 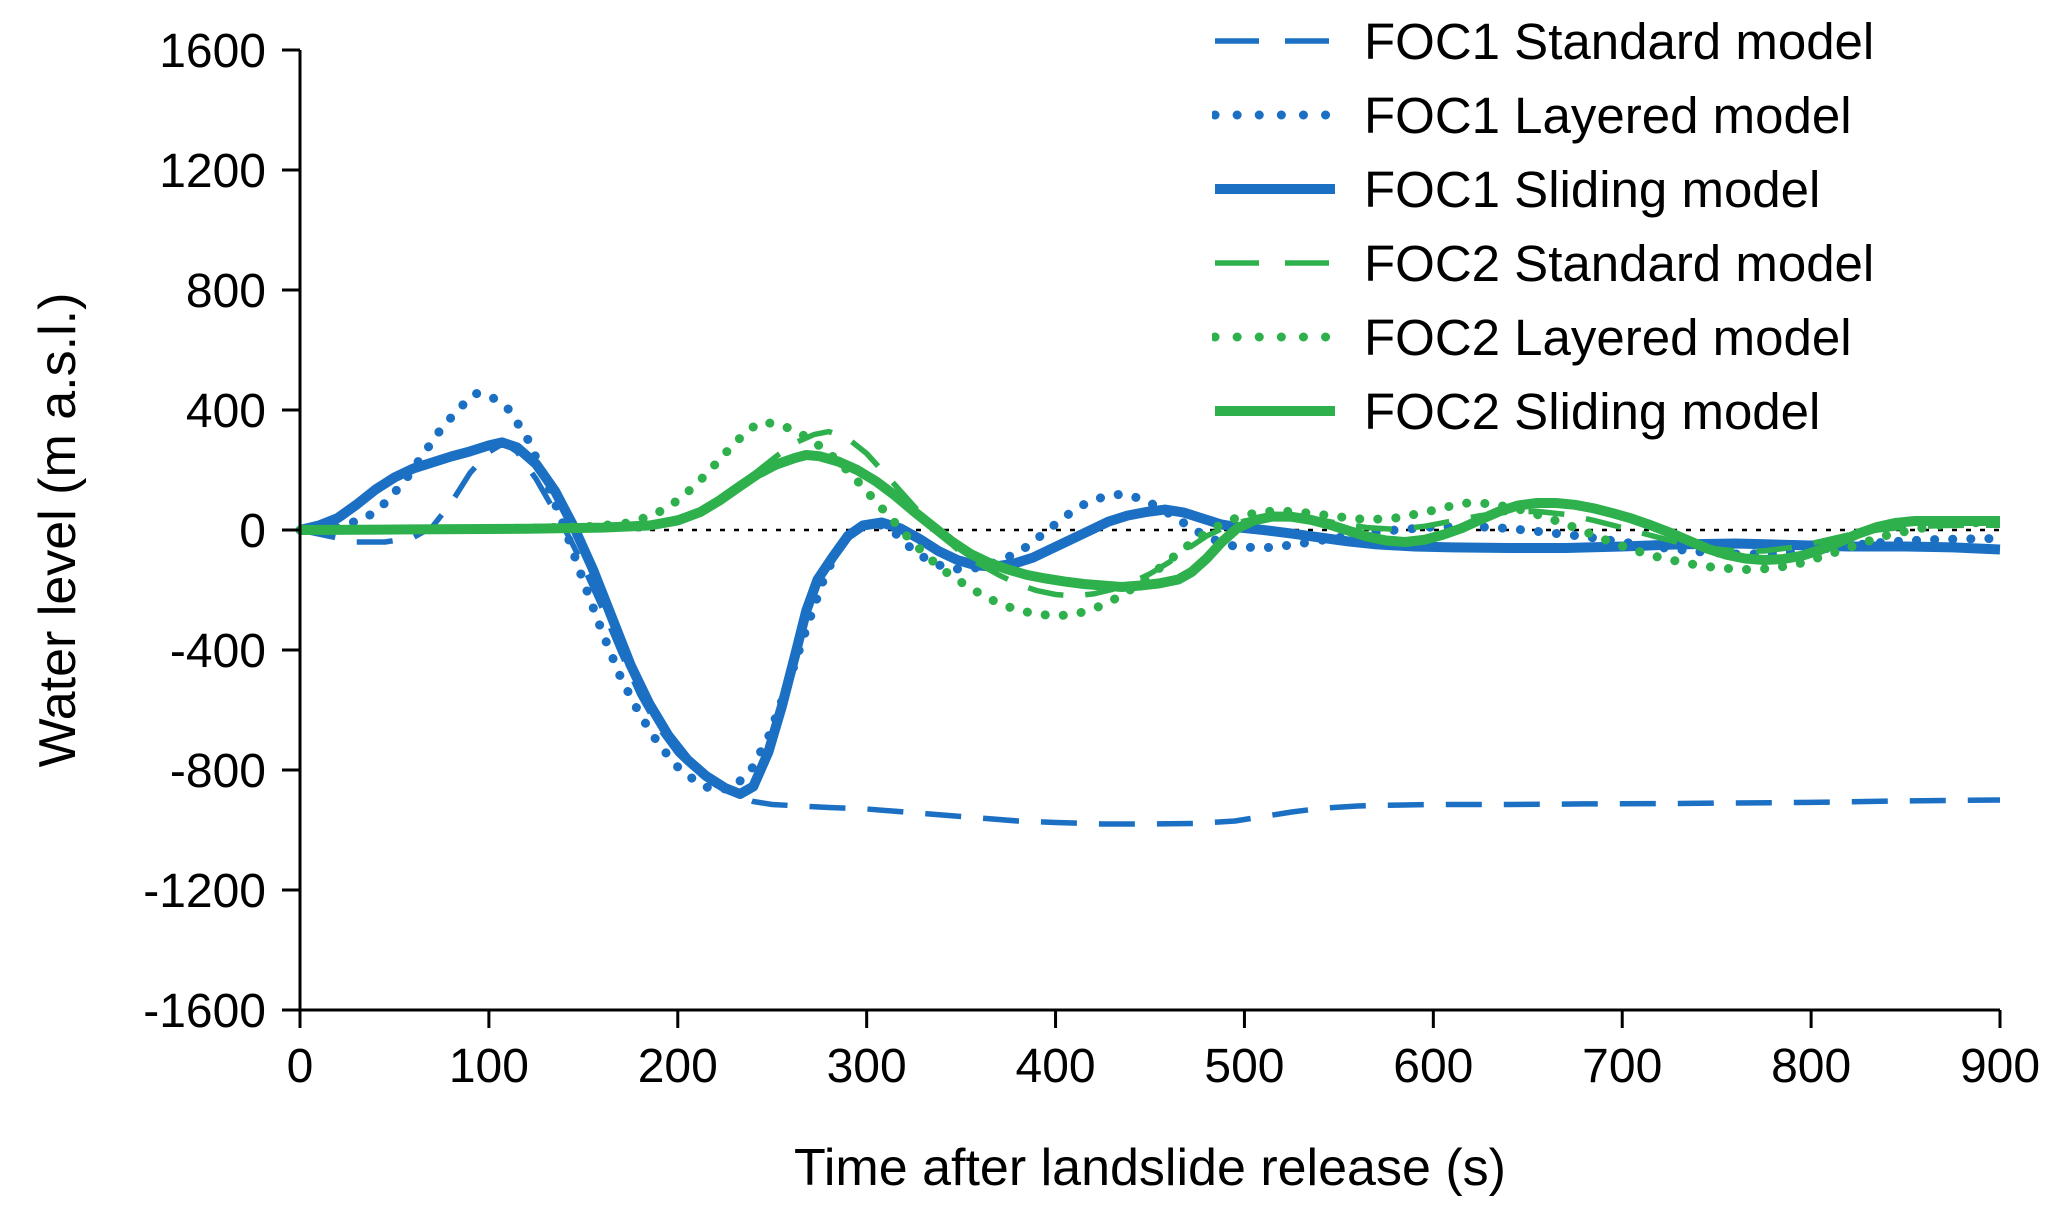 I want to click on legend-label: FOC2 Sliding model, so click(x=1592, y=411).